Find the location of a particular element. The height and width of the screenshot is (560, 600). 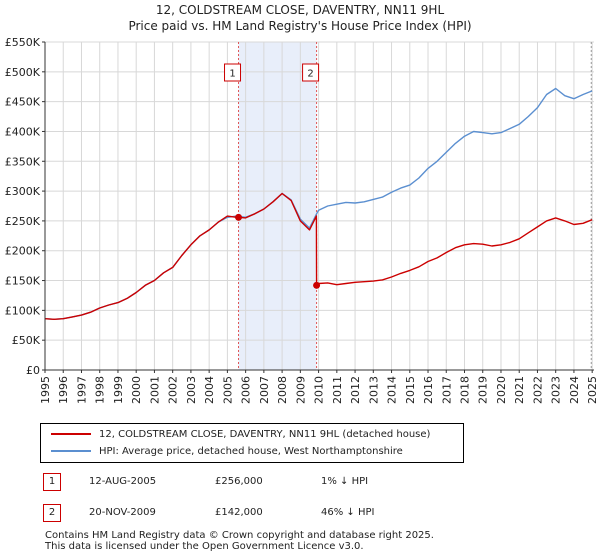

y-tick-label: £500K is located at coordinates (23, 72).